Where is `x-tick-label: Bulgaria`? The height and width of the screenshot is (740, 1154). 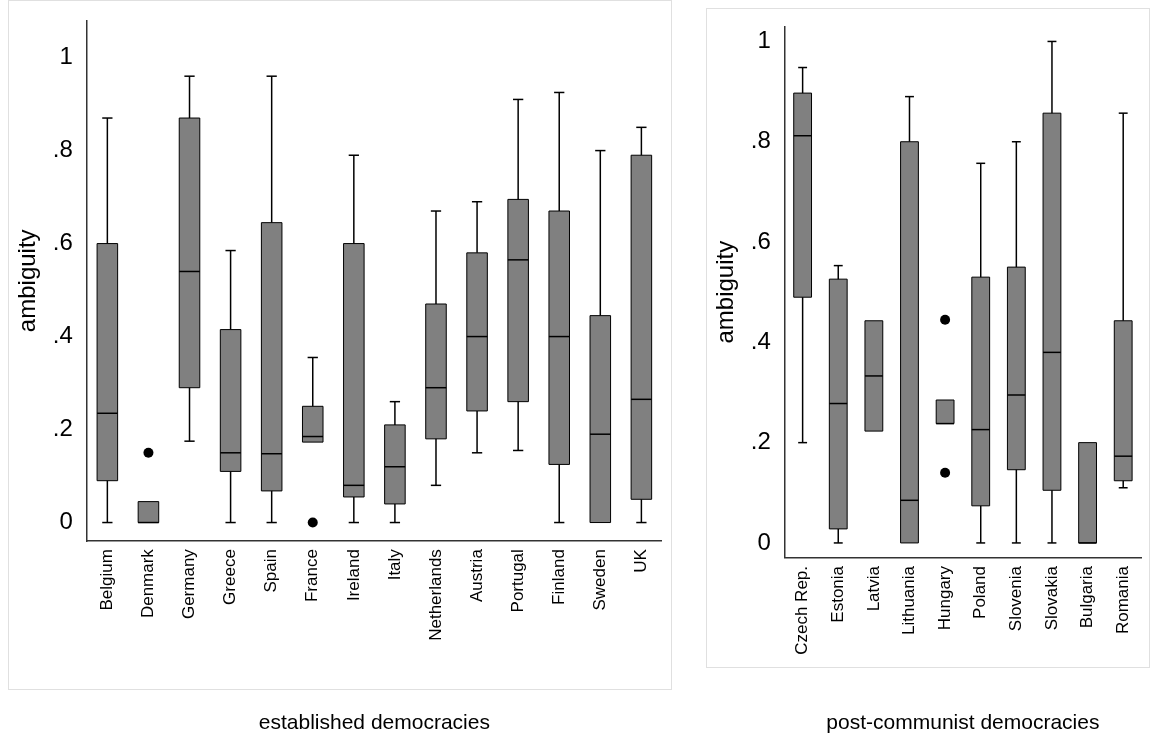
x-tick-label: Bulgaria is located at coordinates (1087, 597).